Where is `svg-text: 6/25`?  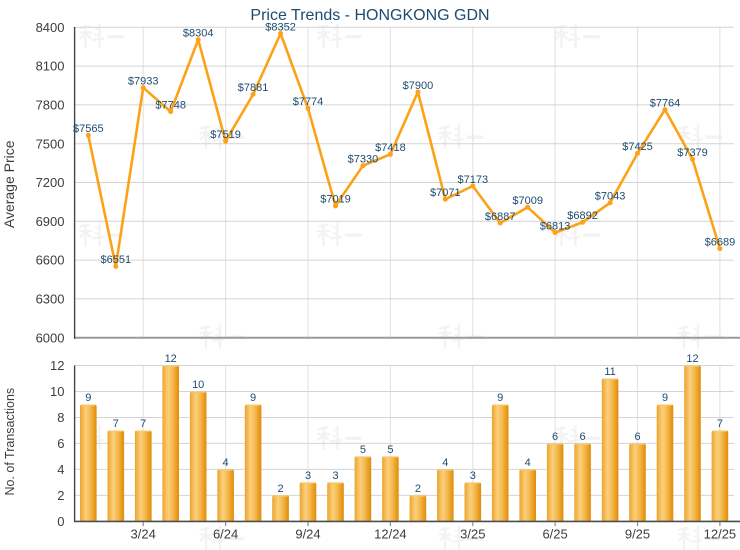
svg-text: 6/25 is located at coordinates (554, 533).